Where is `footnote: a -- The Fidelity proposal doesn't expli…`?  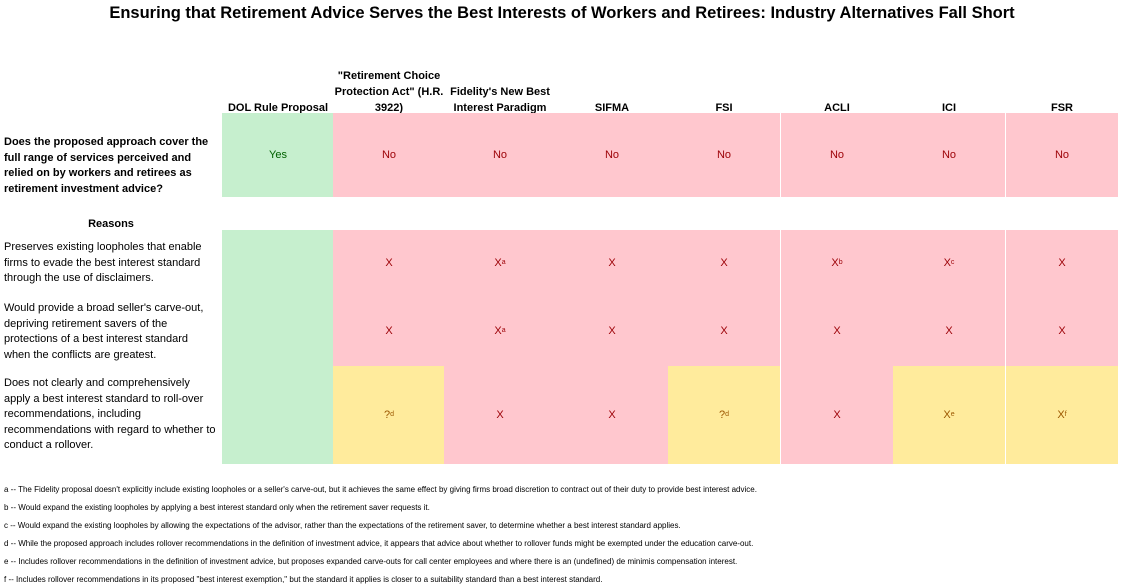
footnote: a -- The Fidelity proposal doesn't expli… is located at coordinates (380, 489).